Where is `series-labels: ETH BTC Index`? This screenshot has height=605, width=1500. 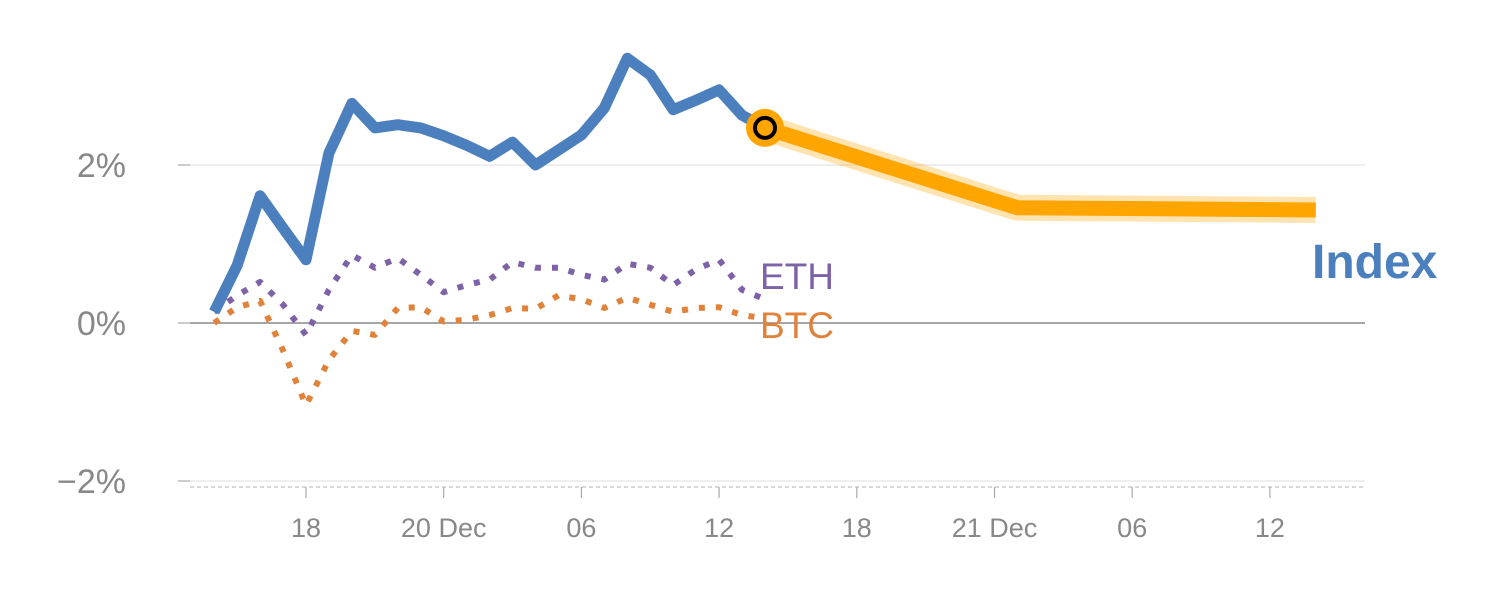
series-labels: ETH BTC Index is located at coordinates (1099, 291).